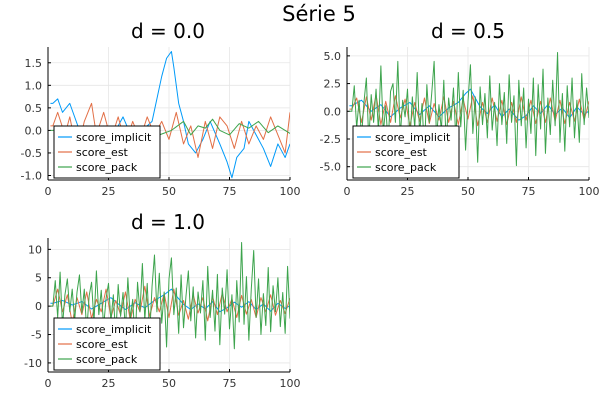 This screenshot has width=600, height=400. What do you see at coordinates (31, 153) in the screenshot?
I see `y-tick-label: -0.5` at bounding box center [31, 153].